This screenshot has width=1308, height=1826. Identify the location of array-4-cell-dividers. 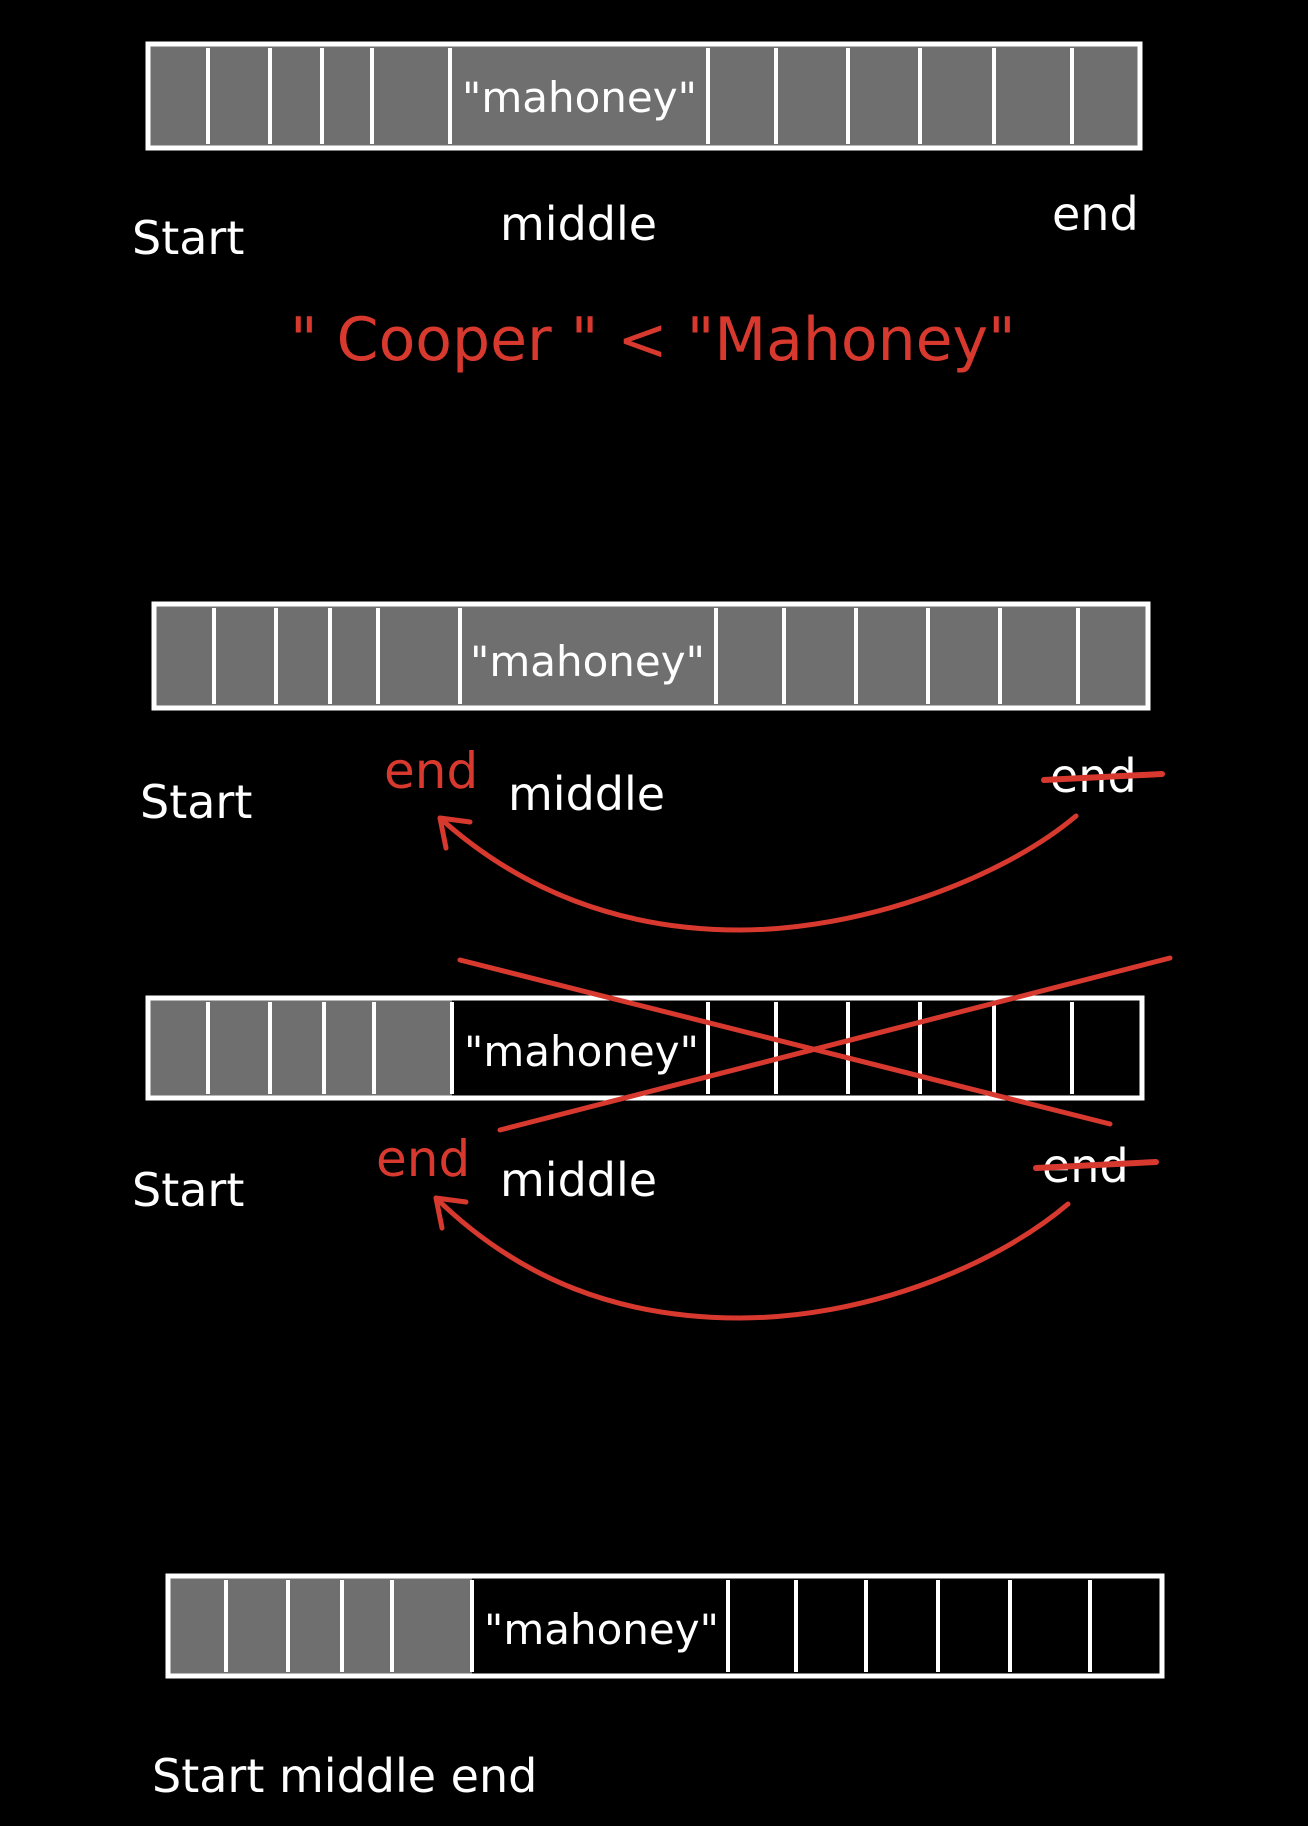
(658, 1626).